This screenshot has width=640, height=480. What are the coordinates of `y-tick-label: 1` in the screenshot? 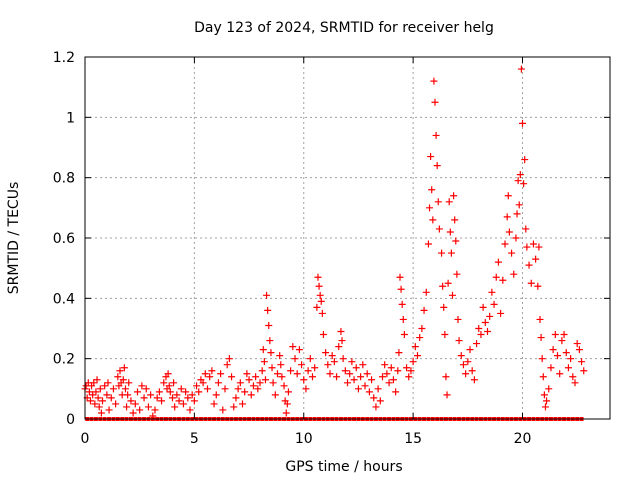 It's located at (70, 118).